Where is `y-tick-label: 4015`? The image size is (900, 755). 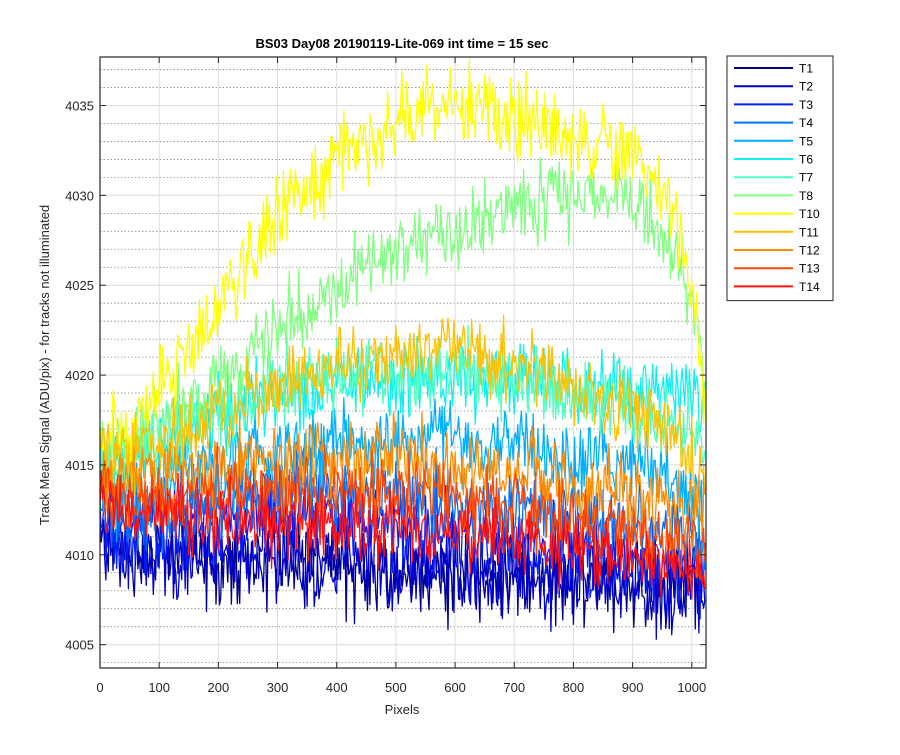
y-tick-label: 4015 is located at coordinates (79, 465).